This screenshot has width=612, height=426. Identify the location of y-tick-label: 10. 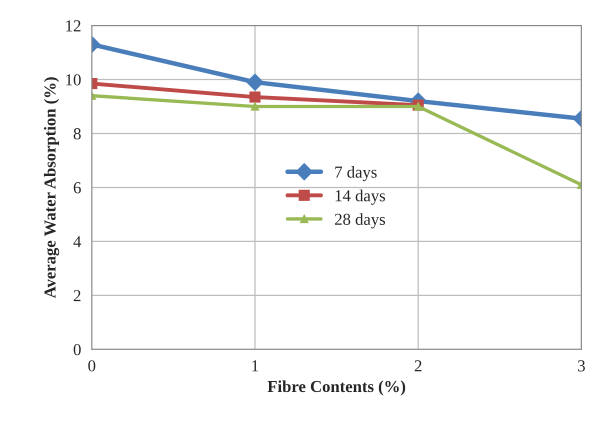
(73, 80).